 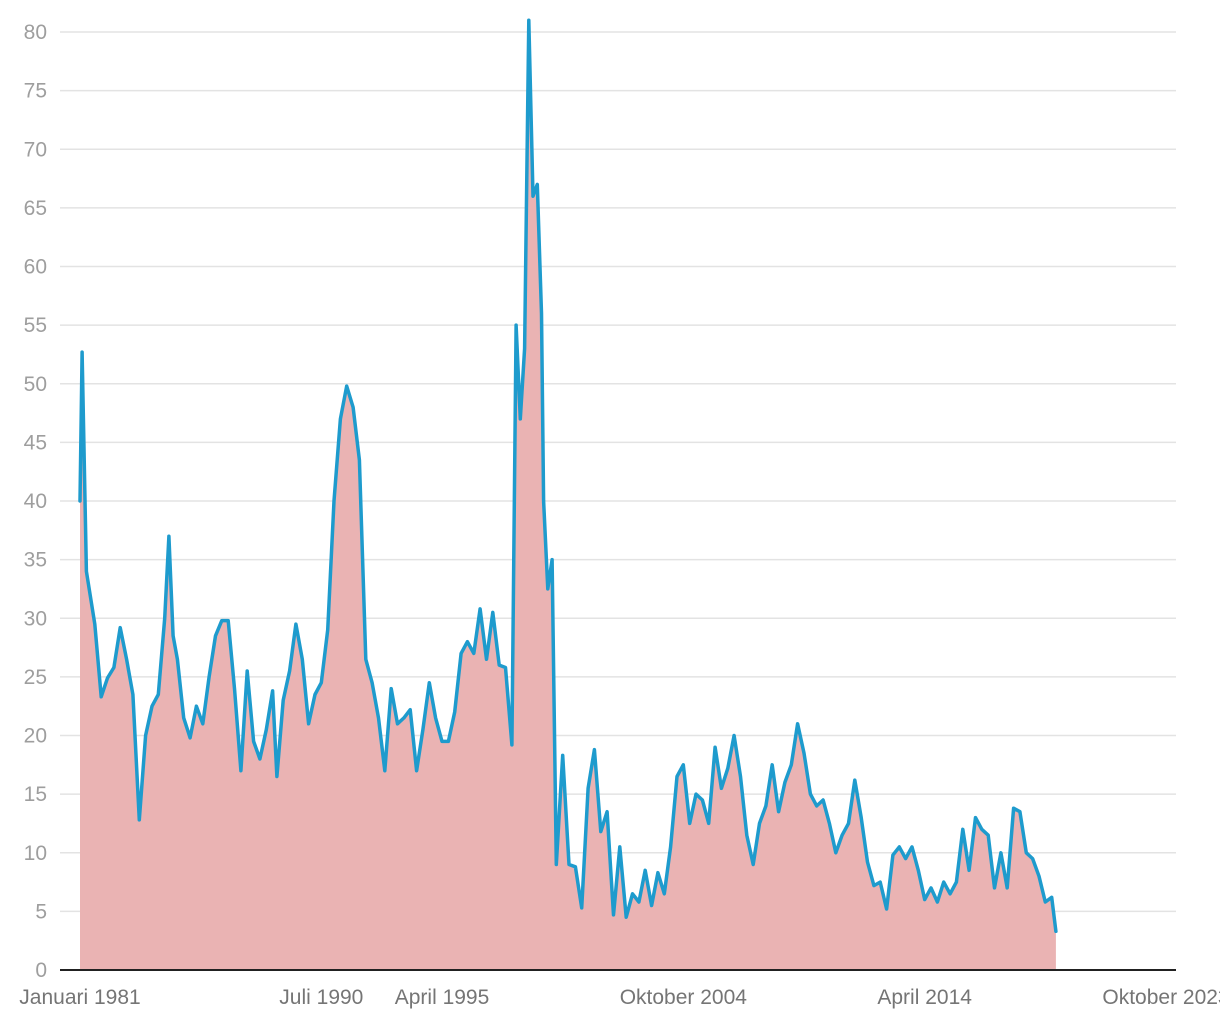 What do you see at coordinates (35, 149) in the screenshot?
I see `y-tick-label: 70` at bounding box center [35, 149].